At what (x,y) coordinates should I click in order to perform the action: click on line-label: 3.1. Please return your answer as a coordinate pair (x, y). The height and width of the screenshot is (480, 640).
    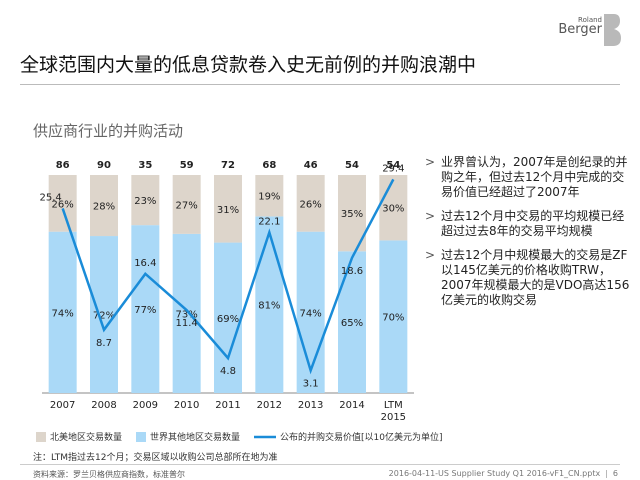
    Looking at the image, I should click on (311, 383).